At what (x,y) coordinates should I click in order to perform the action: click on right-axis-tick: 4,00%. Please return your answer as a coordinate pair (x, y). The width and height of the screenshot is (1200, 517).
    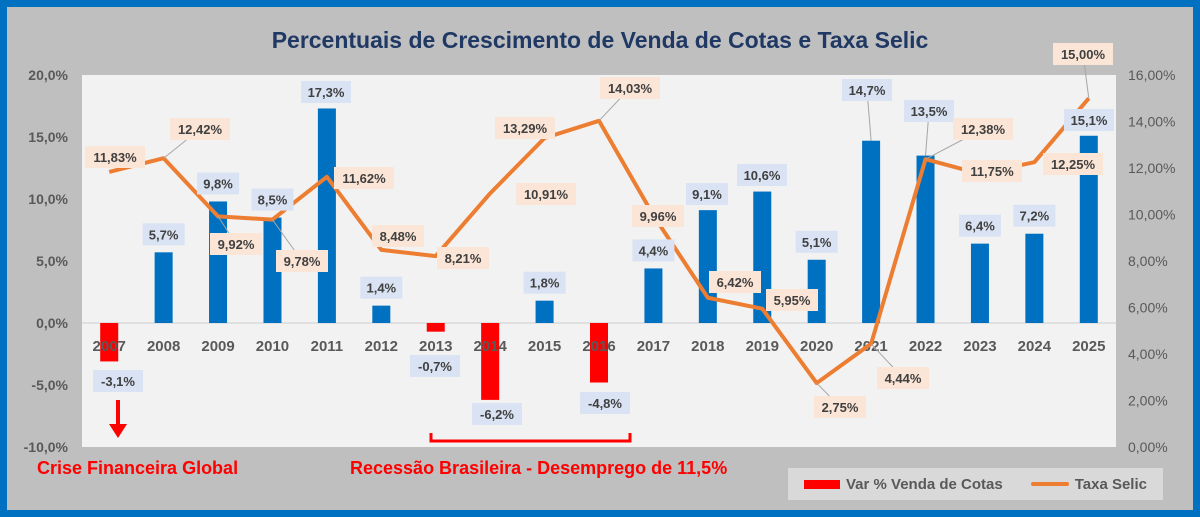
    Looking at the image, I should click on (1148, 354).